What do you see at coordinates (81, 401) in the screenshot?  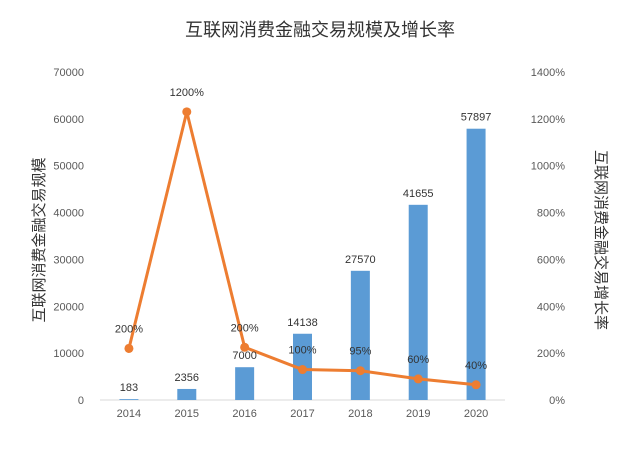 I see `y-tick-label: 0` at bounding box center [81, 401].